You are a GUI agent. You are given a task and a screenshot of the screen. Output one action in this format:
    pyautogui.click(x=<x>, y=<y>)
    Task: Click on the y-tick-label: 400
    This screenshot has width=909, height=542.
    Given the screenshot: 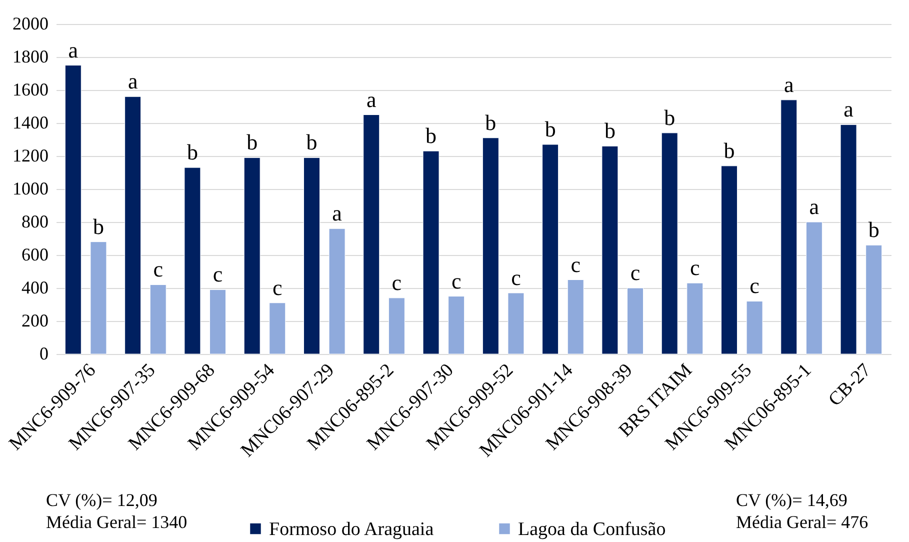 What is the action you would take?
    pyautogui.click(x=35, y=288)
    